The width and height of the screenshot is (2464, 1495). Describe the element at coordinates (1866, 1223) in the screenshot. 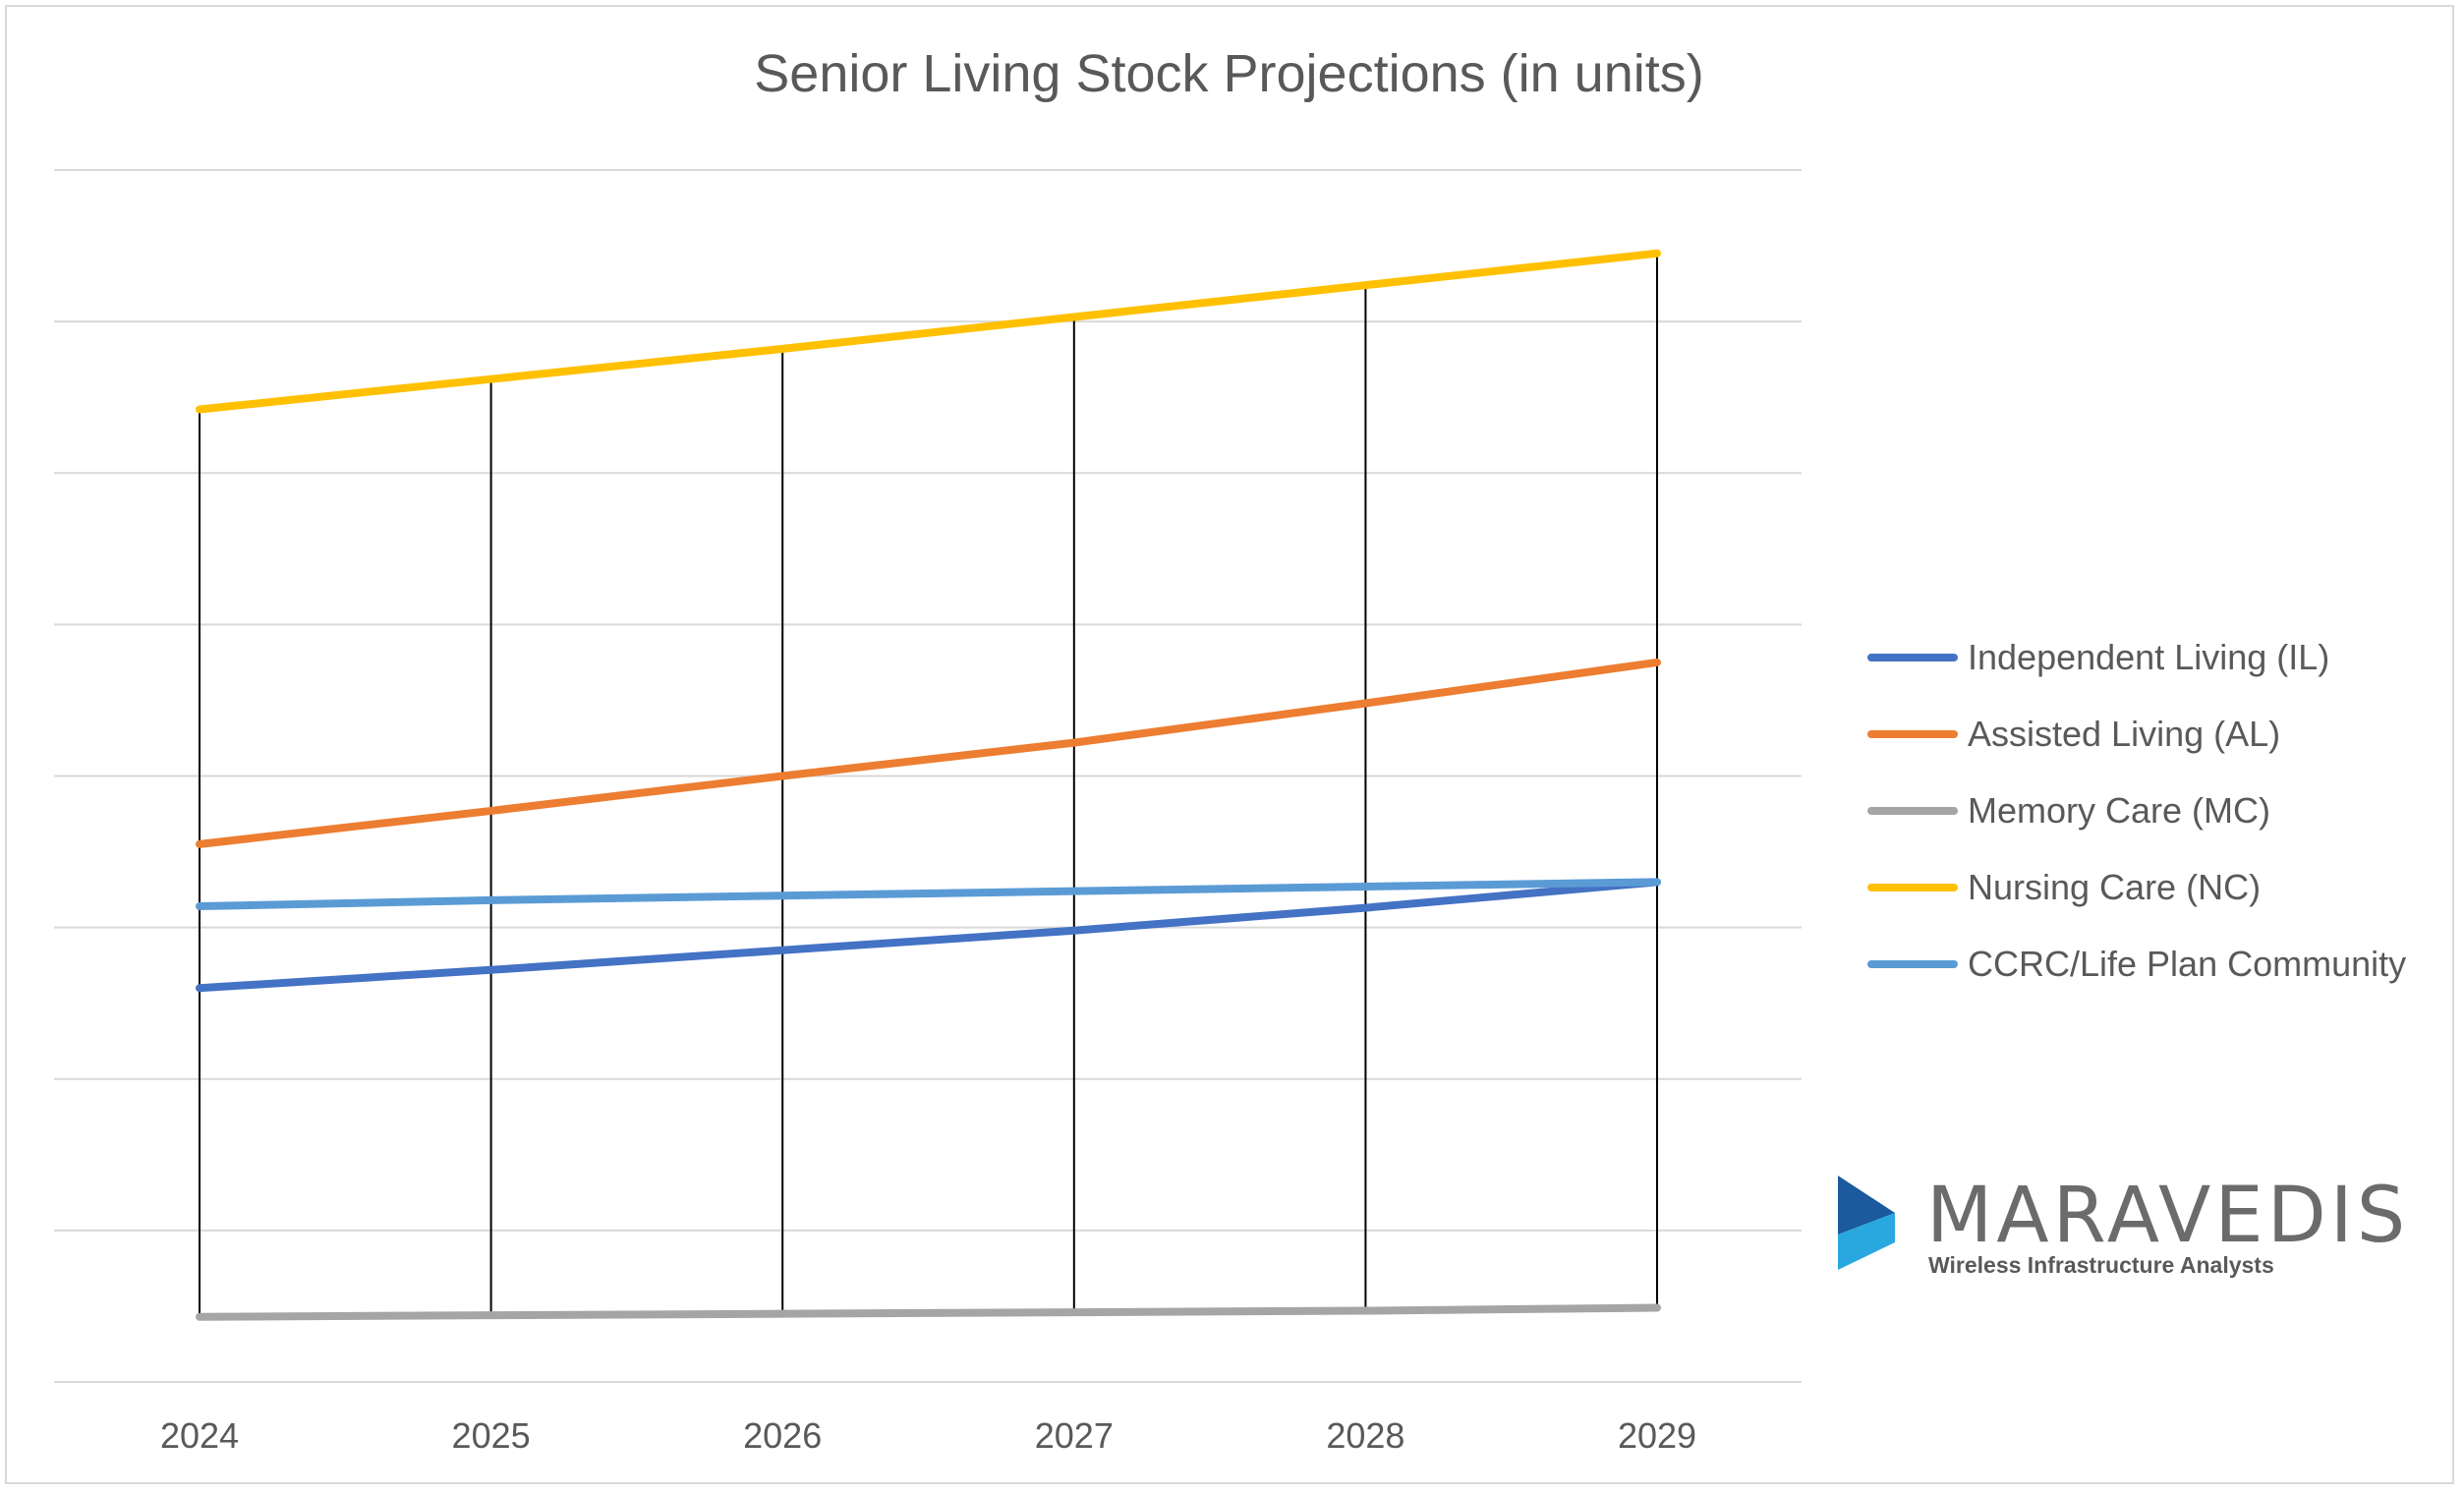

I see `maravedis-logo-mark-icon` at that location.